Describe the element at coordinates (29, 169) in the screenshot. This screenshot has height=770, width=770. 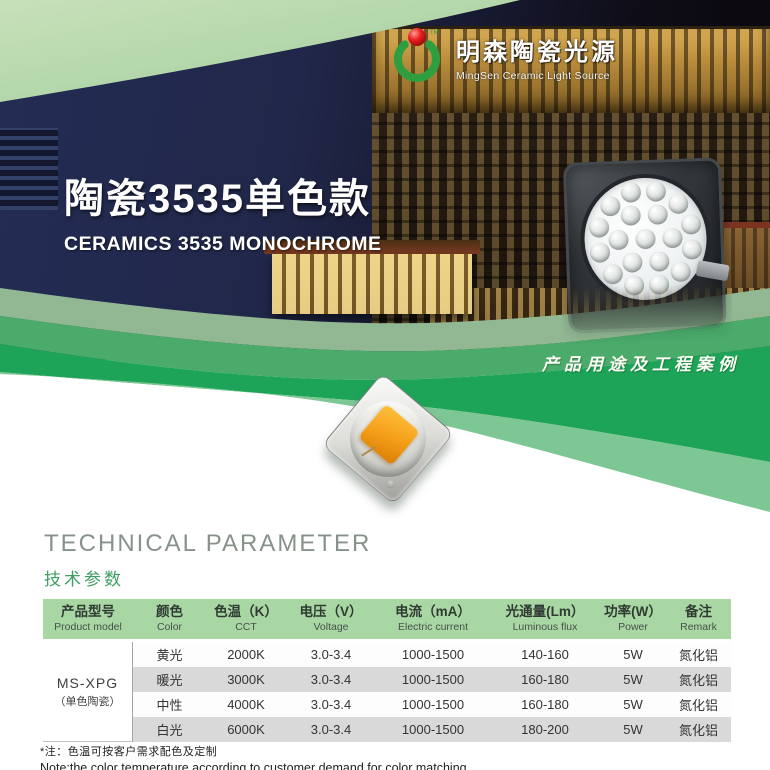
I see `building-left-silhouette` at that location.